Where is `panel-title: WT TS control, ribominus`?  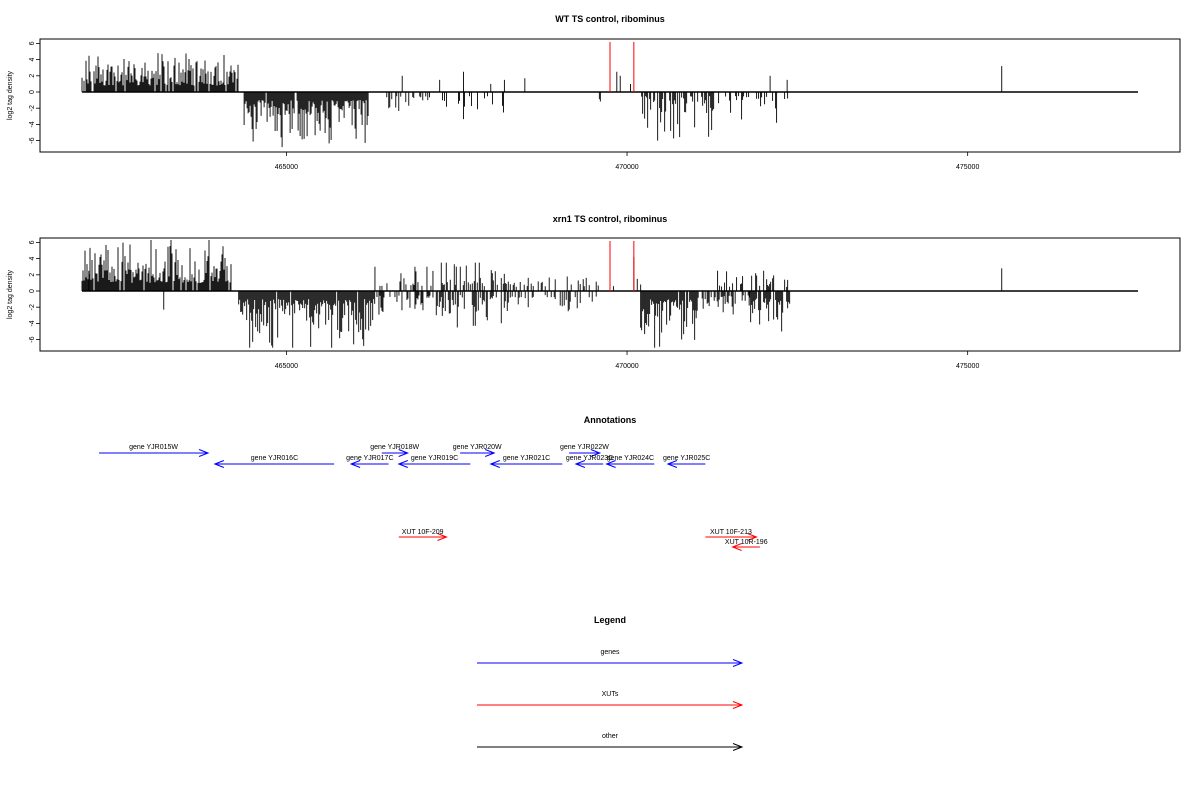
panel-title: WT TS control, ribominus is located at coordinates (610, 19).